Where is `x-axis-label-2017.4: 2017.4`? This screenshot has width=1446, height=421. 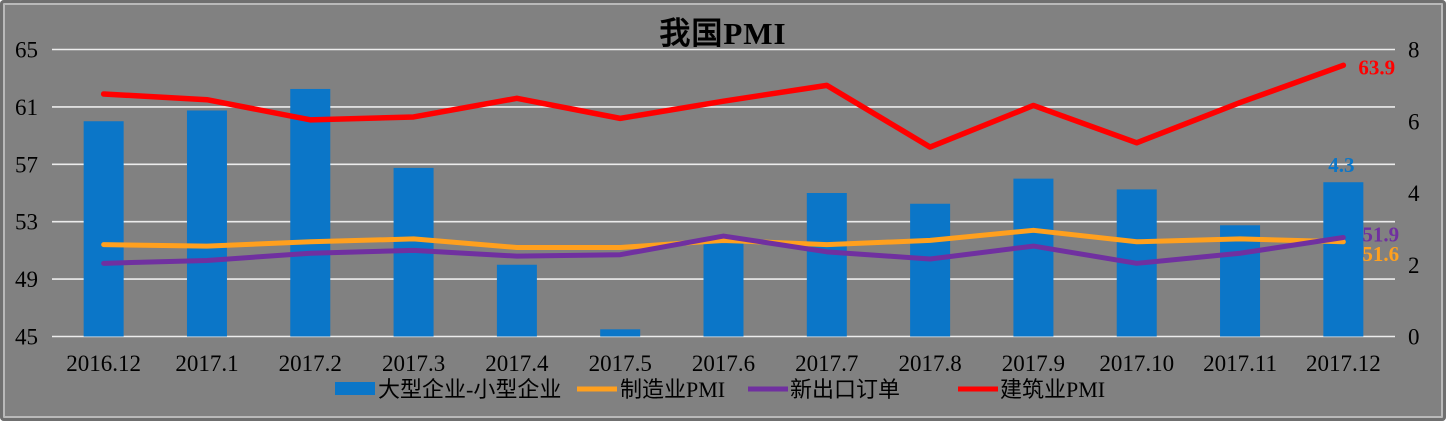
x-axis-label-2017.4: 2017.4 is located at coordinates (517, 363).